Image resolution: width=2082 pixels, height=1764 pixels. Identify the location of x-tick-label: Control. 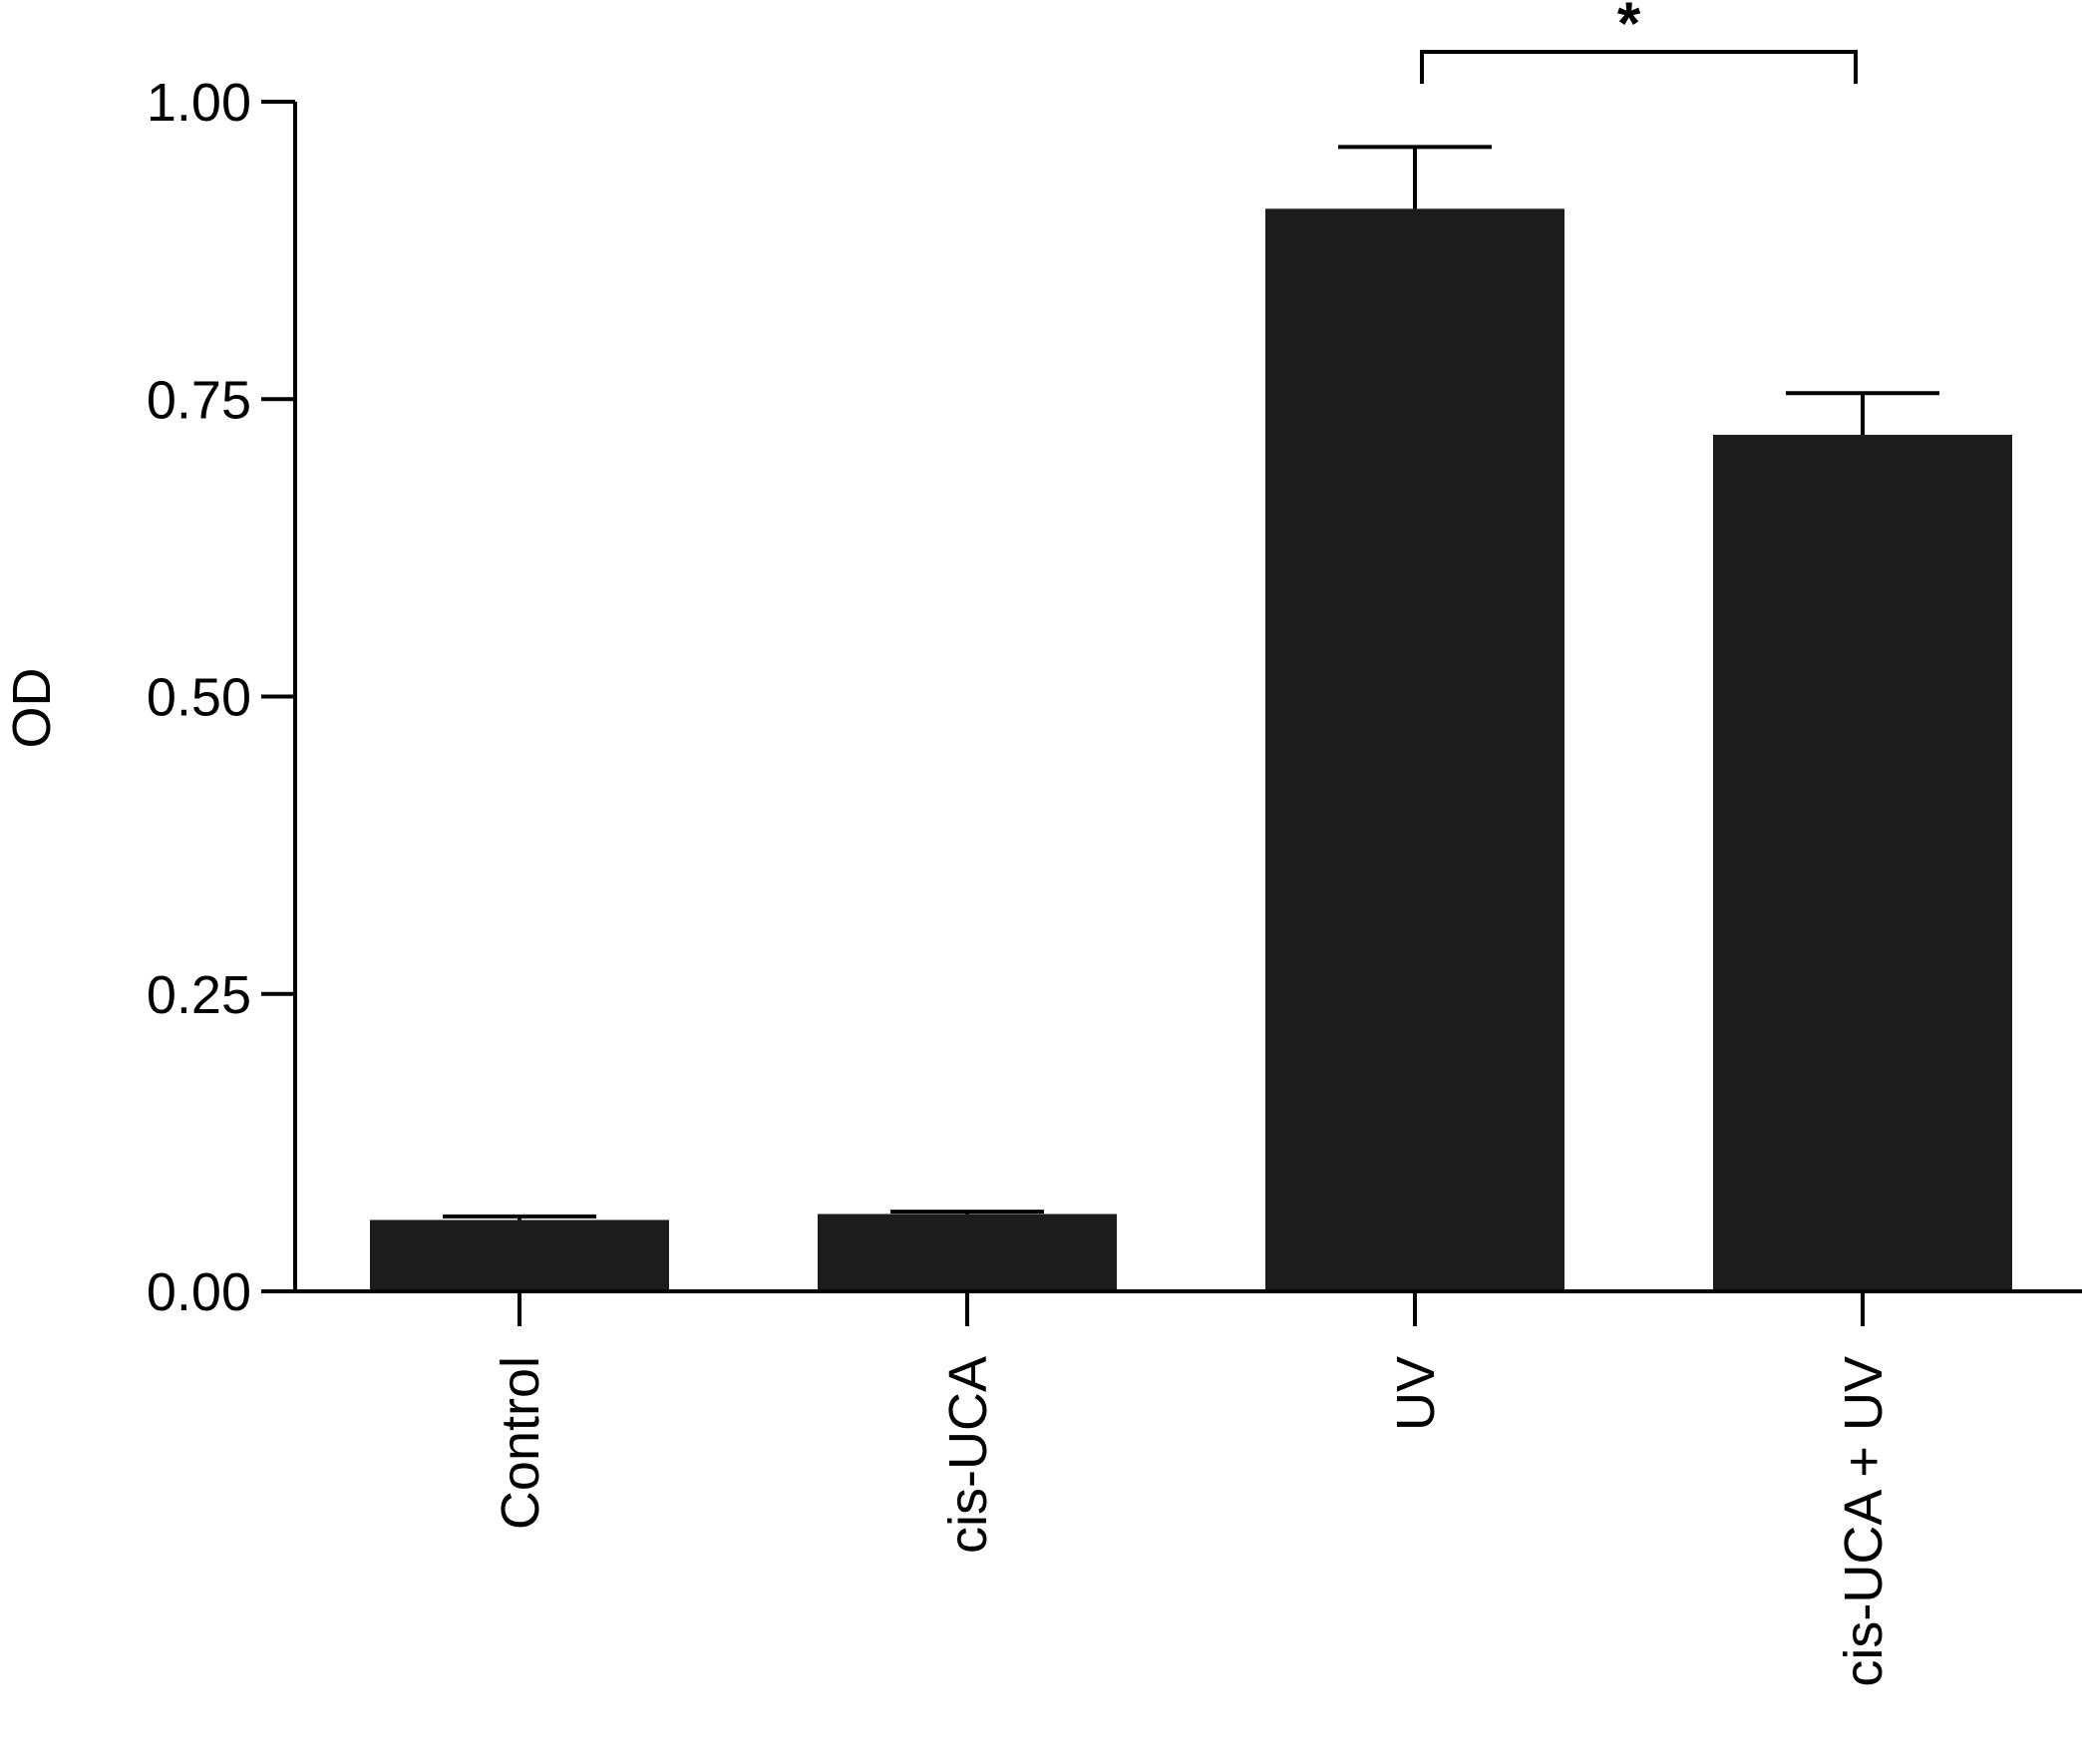
(520, 1443).